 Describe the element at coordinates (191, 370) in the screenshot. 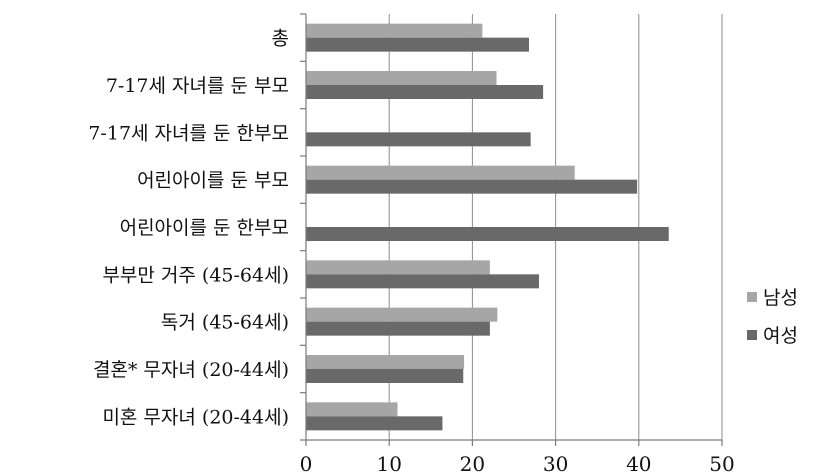

I see `category-label: 결혼* 무자녀 (20-44세)` at that location.